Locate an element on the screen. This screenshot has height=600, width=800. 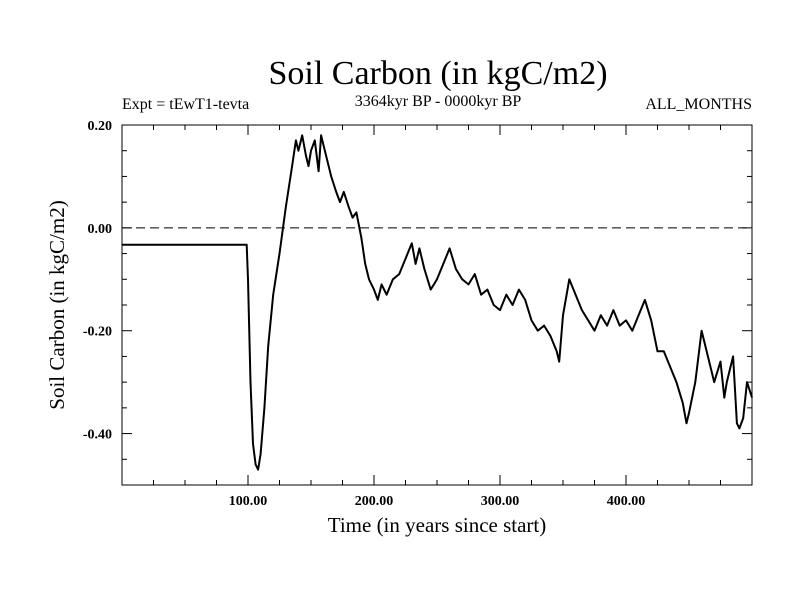
time-range-label: 3364kyr BP - 0000kyr BP is located at coordinates (438, 101).